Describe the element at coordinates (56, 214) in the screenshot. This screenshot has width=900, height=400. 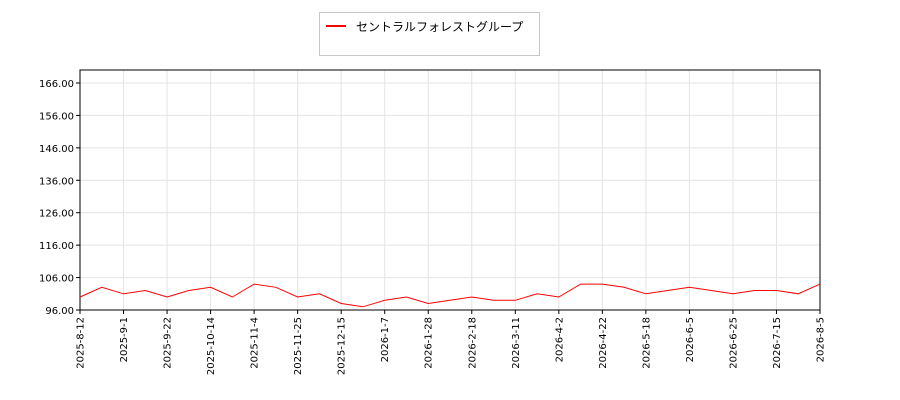
I see `y-tick-label: 126.00` at that location.